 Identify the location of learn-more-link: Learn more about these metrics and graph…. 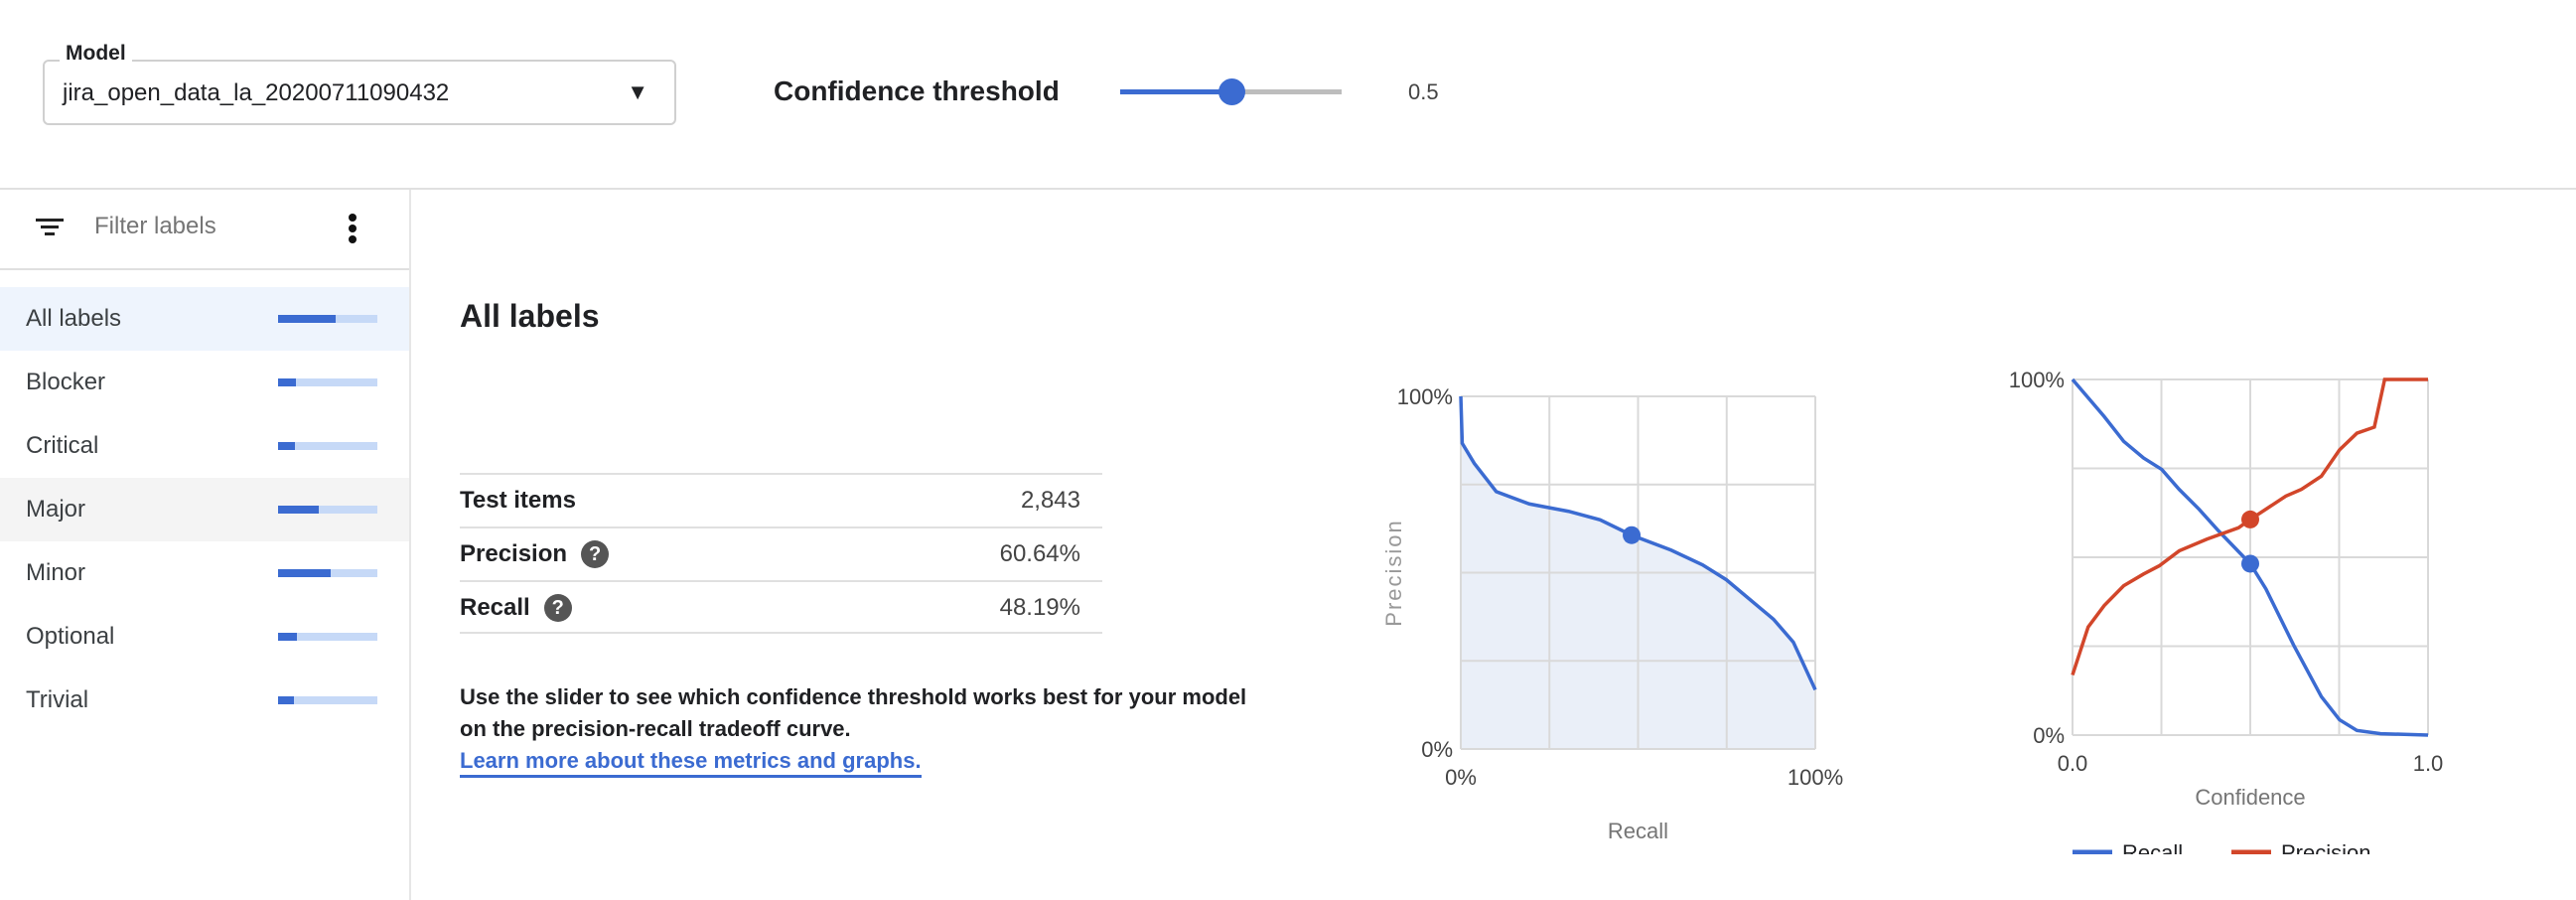
(691, 762).